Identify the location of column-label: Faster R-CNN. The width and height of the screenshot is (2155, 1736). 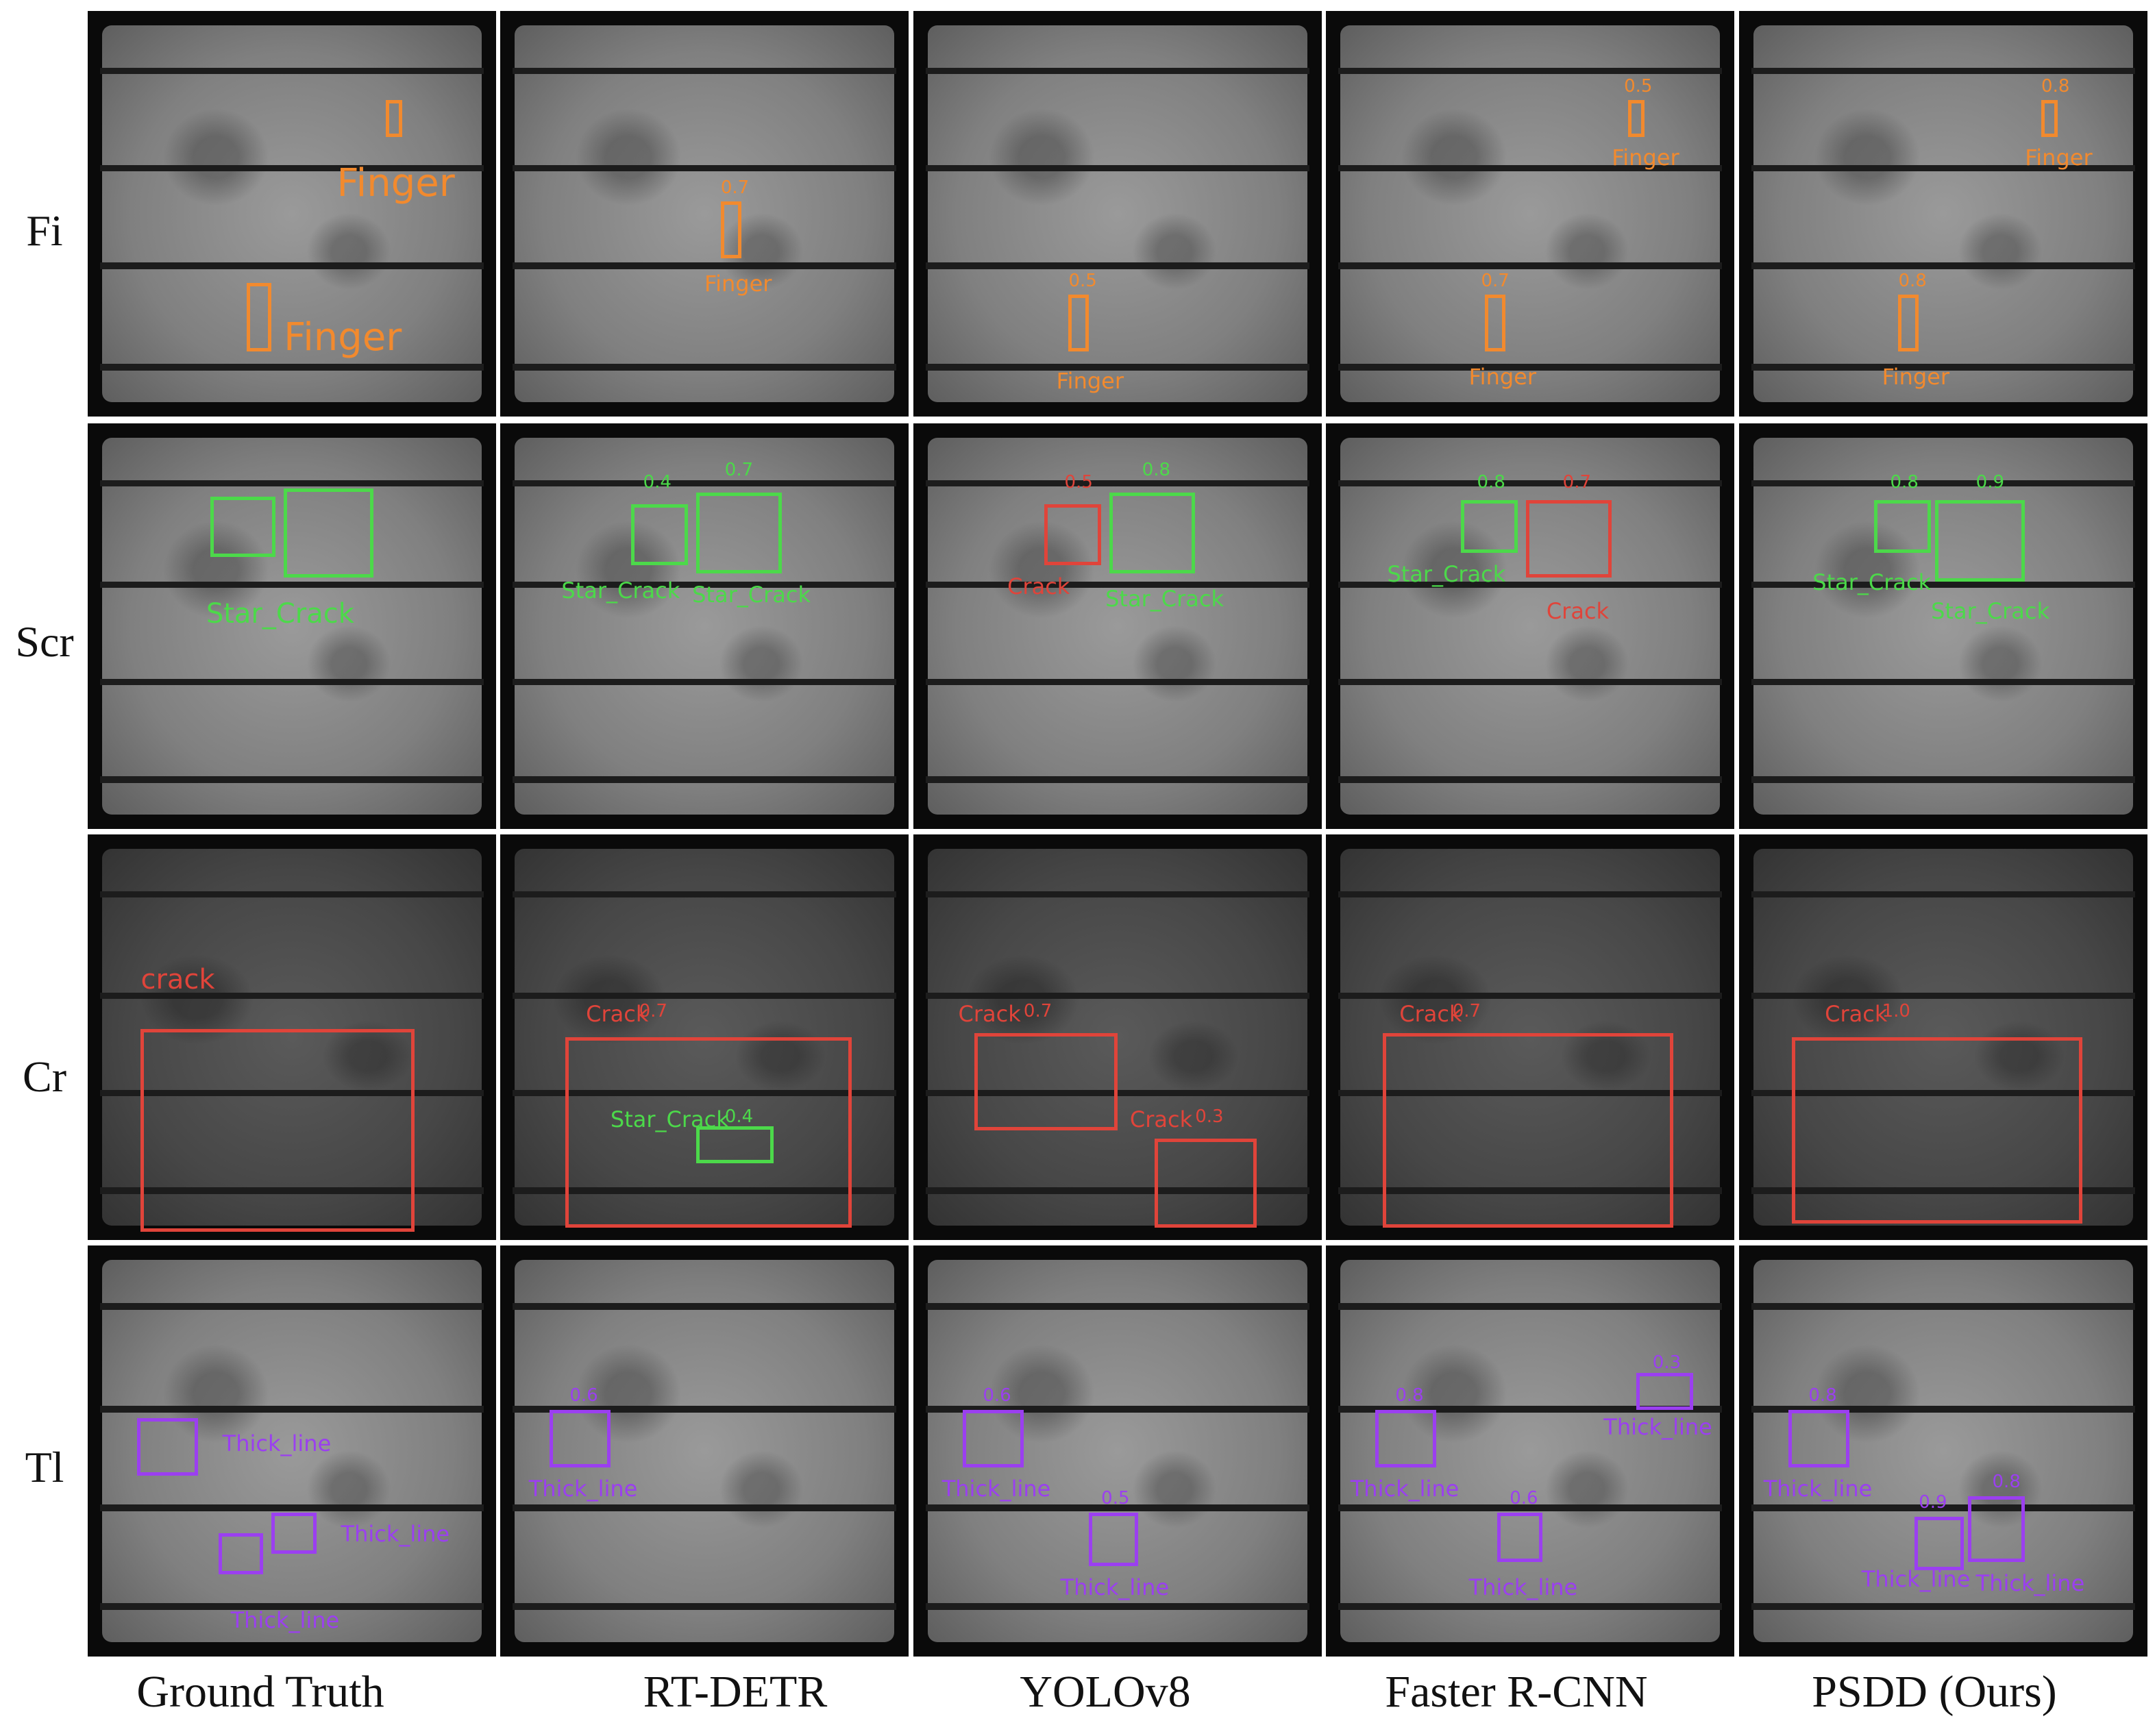
(1516, 1692).